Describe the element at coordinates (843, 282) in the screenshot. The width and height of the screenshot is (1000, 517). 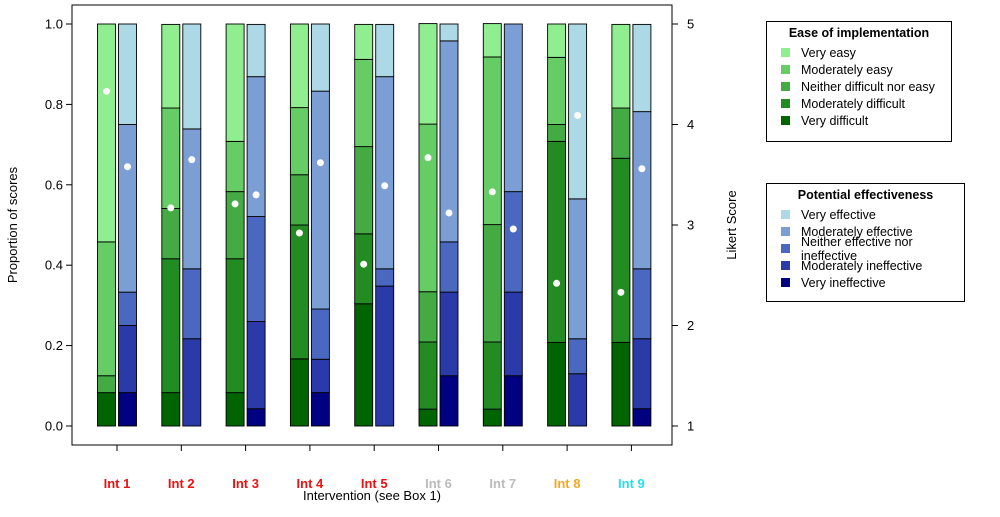
I see `legend-label: Very ineffective` at that location.